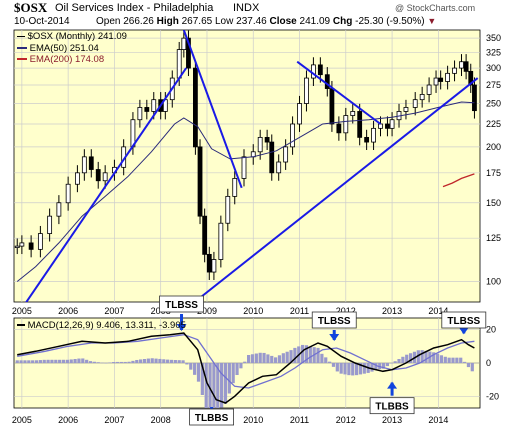 The height and width of the screenshot is (429, 520). What do you see at coordinates (106, 325) in the screenshot?
I see `legend-macd-text: MACD(12,26,9) 9.406, 13.311, -3.905` at bounding box center [106, 325].